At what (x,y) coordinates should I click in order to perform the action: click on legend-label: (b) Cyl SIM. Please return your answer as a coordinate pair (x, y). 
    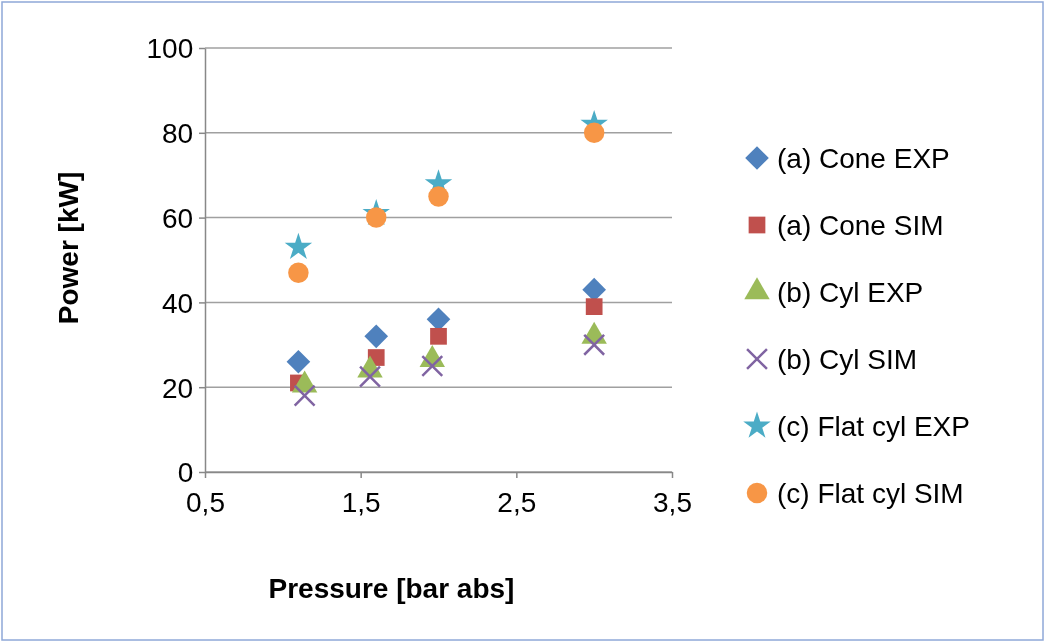
    Looking at the image, I should click on (847, 359).